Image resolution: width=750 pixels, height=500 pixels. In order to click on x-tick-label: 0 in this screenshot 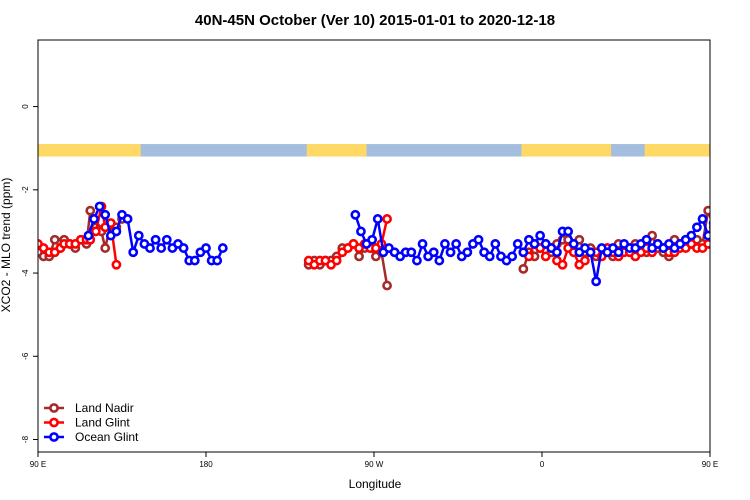, I will do `click(542, 464)`.